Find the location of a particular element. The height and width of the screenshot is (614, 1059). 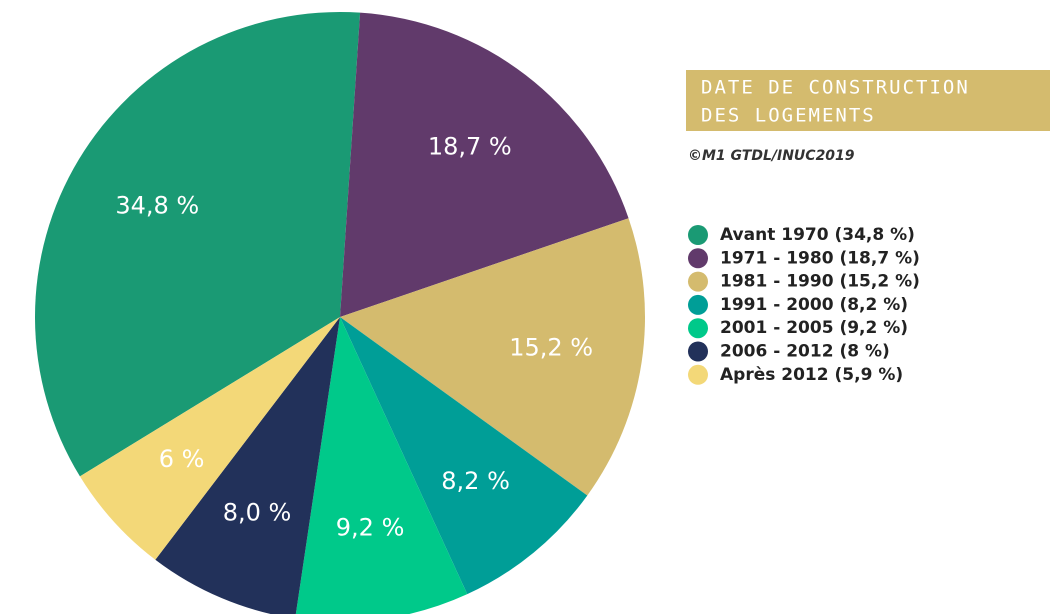

legend-label: Avant 1970 (34,8 %) is located at coordinates (817, 235).